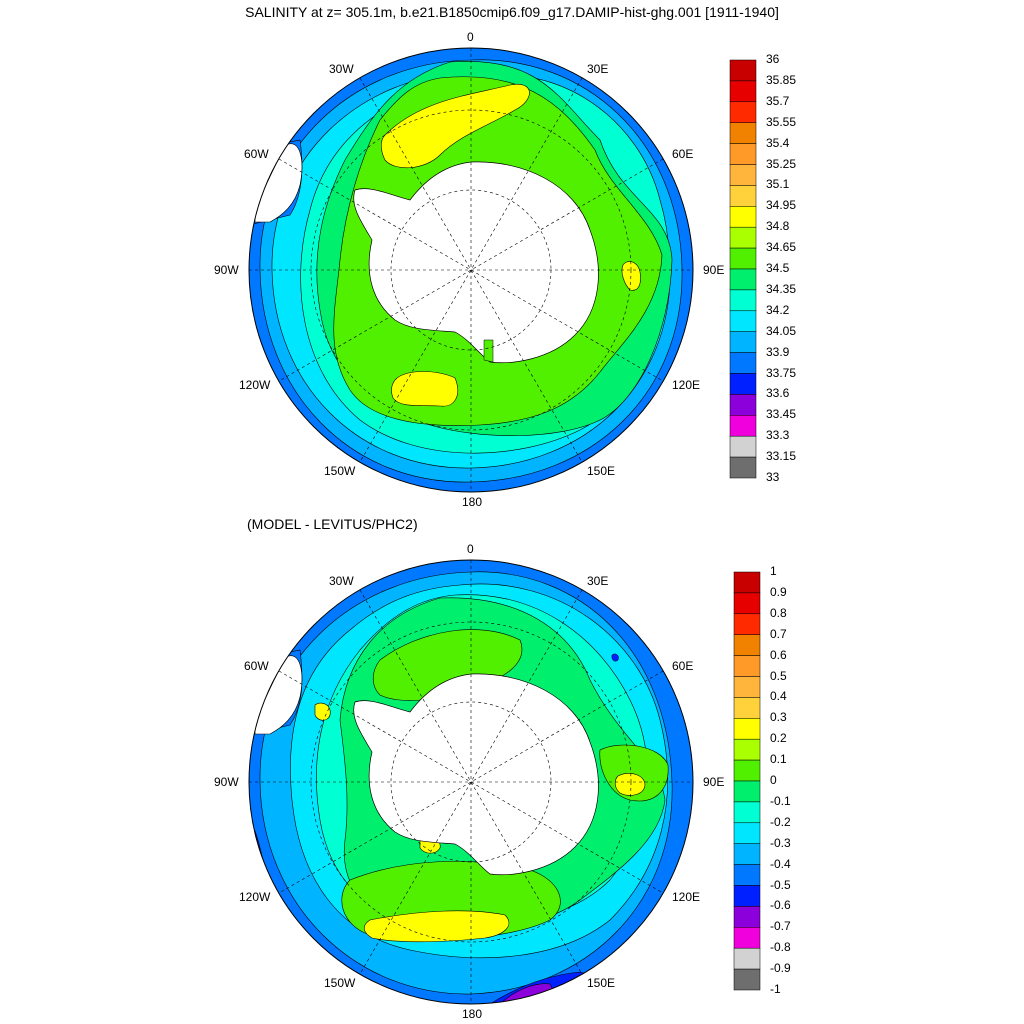 This screenshot has height=1024, width=1024. I want to click on colorbar-tick-label: 34.35, so click(781, 288).